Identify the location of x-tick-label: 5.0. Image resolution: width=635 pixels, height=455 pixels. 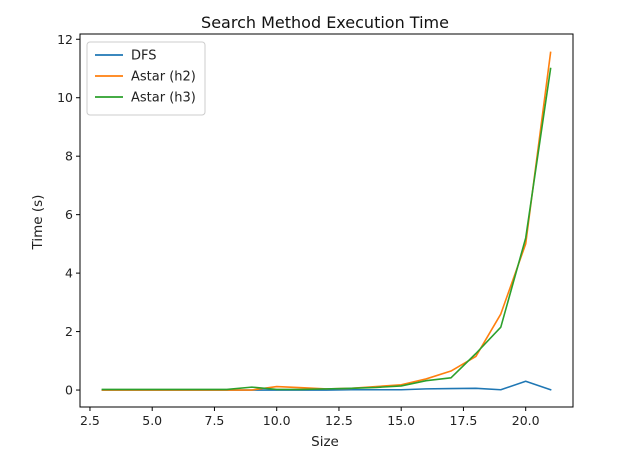
(152, 420).